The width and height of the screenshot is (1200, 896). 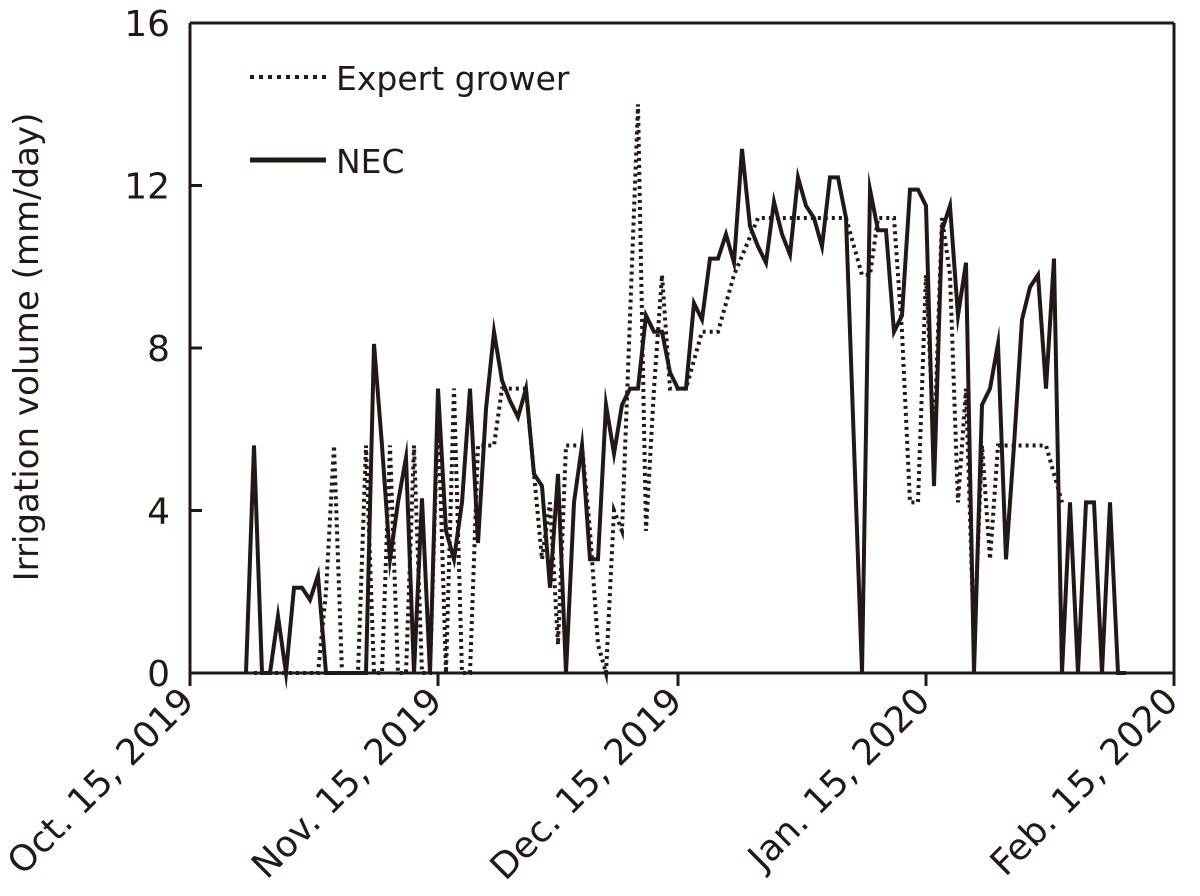 What do you see at coordinates (587, 784) in the screenshot?
I see `x-tick-label: Dec. 15, 2019` at bounding box center [587, 784].